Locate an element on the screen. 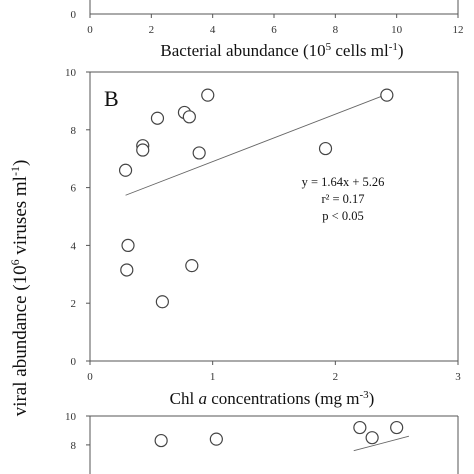 The height and width of the screenshot is (474, 474). panel-b-letter: B is located at coordinates (111, 98).